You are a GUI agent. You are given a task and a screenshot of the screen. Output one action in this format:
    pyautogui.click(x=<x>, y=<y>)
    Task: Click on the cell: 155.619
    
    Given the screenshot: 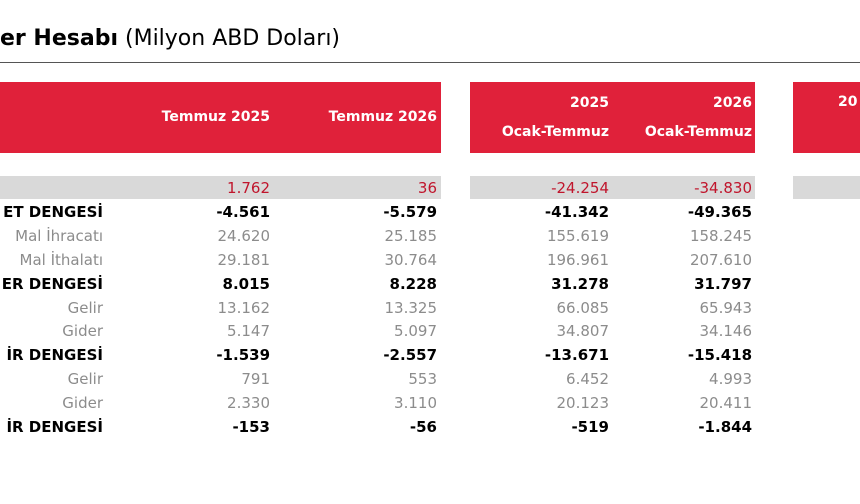 What is the action you would take?
    pyautogui.click(x=577, y=235)
    